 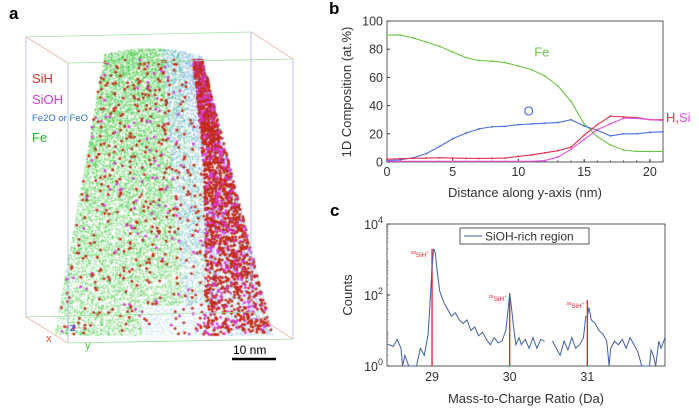 I want to click on y-tick-exponent: 4, so click(x=380, y=220).